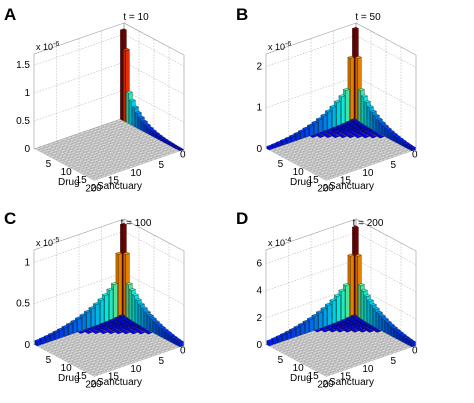 This screenshot has height=403, width=474. Describe the element at coordinates (49, 360) in the screenshot. I see `y-tick-label: 5` at that location.